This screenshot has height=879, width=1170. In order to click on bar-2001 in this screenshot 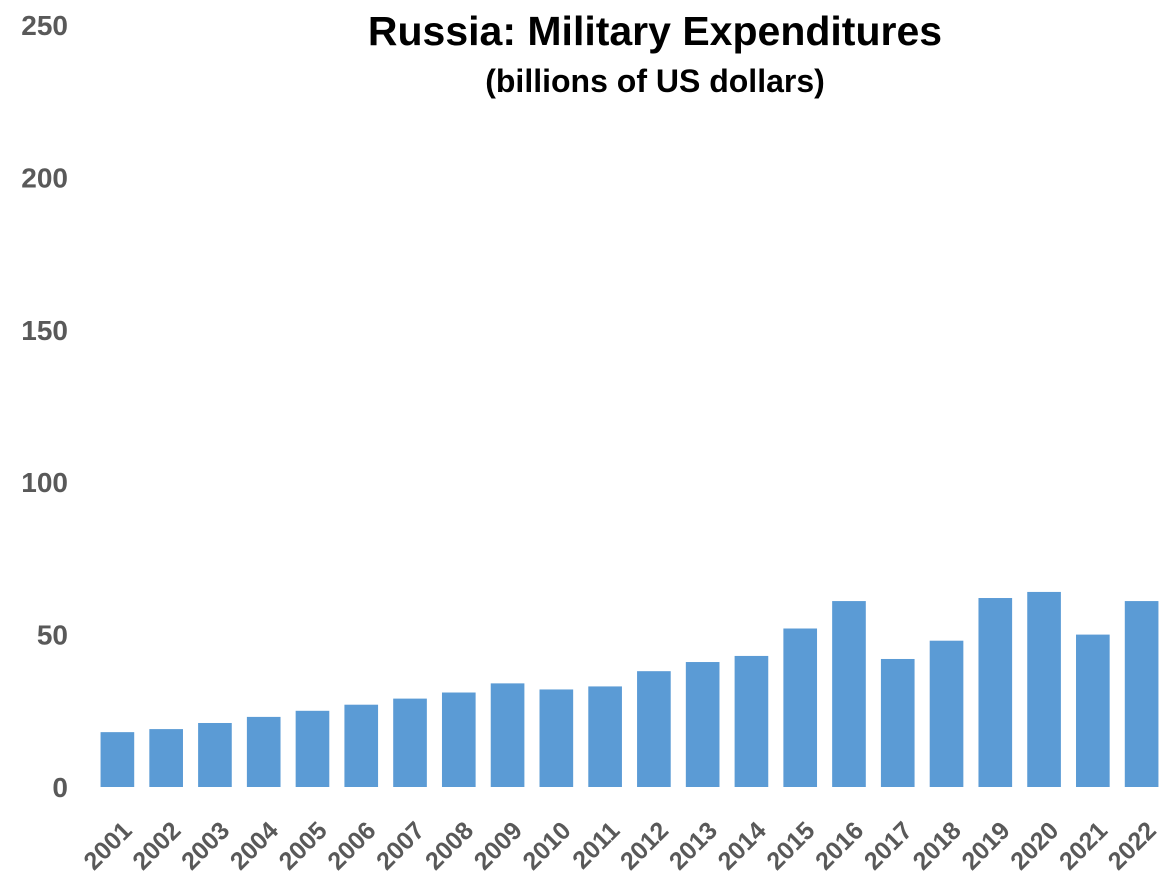, I will do `click(117, 759)`.